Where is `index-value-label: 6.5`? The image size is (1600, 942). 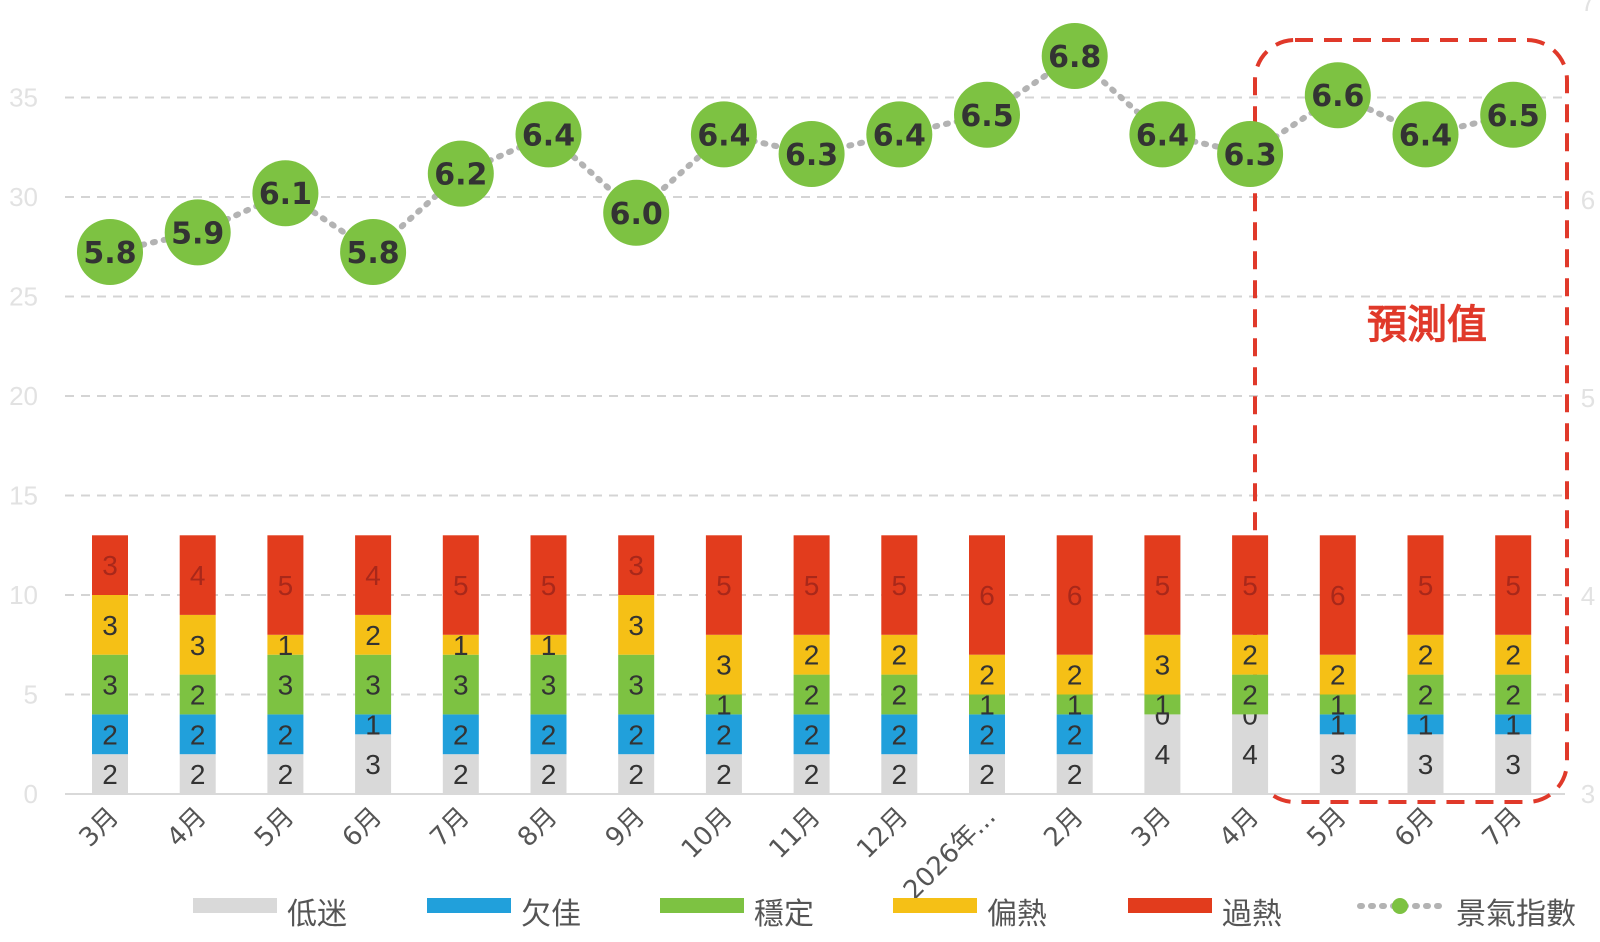
index-value-label: 6.5 is located at coordinates (1513, 116).